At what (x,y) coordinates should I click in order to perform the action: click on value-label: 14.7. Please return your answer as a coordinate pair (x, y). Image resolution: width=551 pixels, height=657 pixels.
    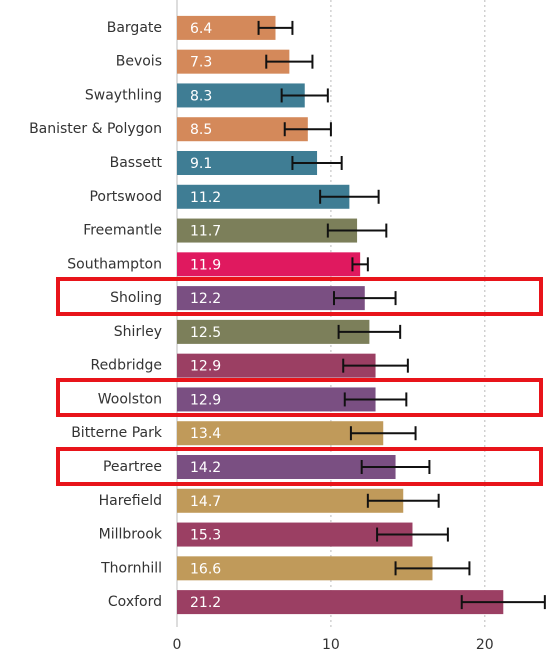
    Looking at the image, I should click on (205, 502).